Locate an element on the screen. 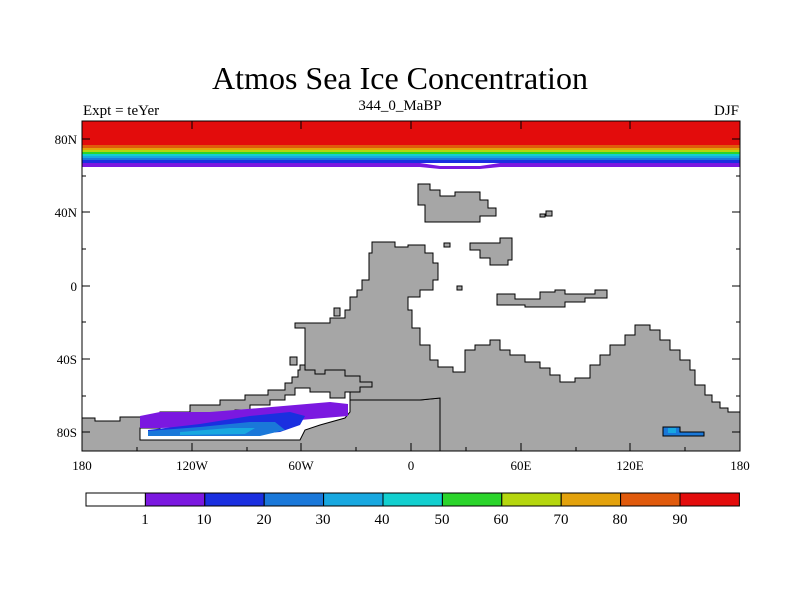 The image size is (800, 600). colorbar-label: 10 is located at coordinates (204, 520).